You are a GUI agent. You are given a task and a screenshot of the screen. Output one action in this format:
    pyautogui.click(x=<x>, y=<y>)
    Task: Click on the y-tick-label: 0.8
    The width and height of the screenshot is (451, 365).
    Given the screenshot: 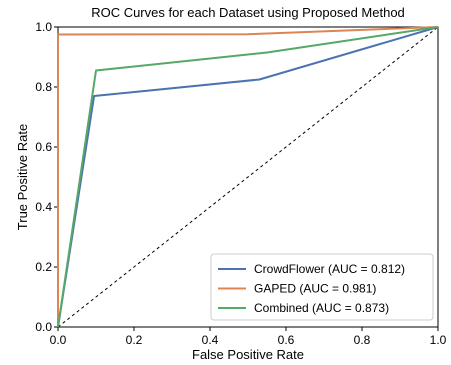 What is the action you would take?
    pyautogui.click(x=43, y=87)
    